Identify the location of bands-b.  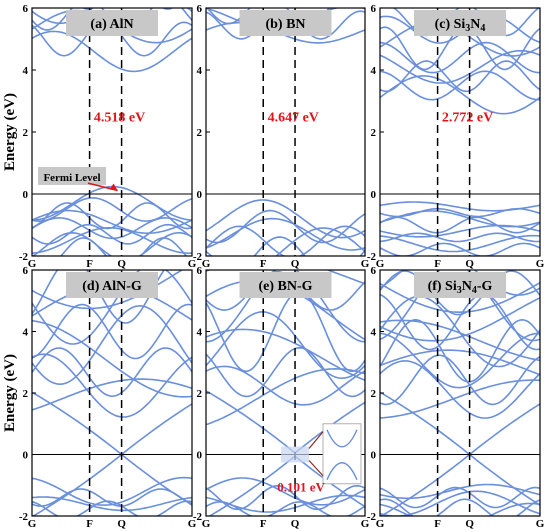
(285, 132).